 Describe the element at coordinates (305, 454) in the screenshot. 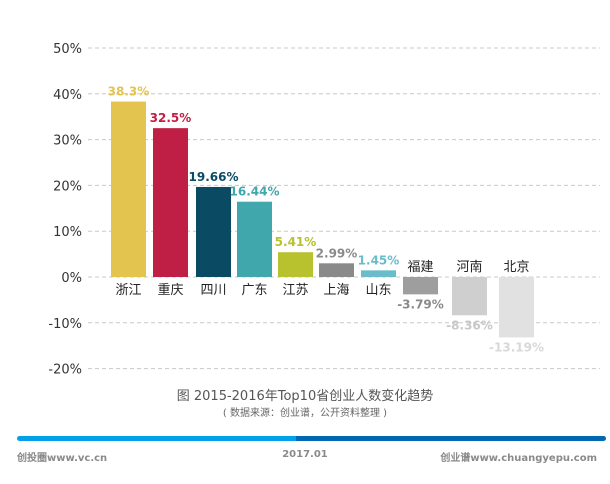

I see `footer-date: 2017.01` at that location.